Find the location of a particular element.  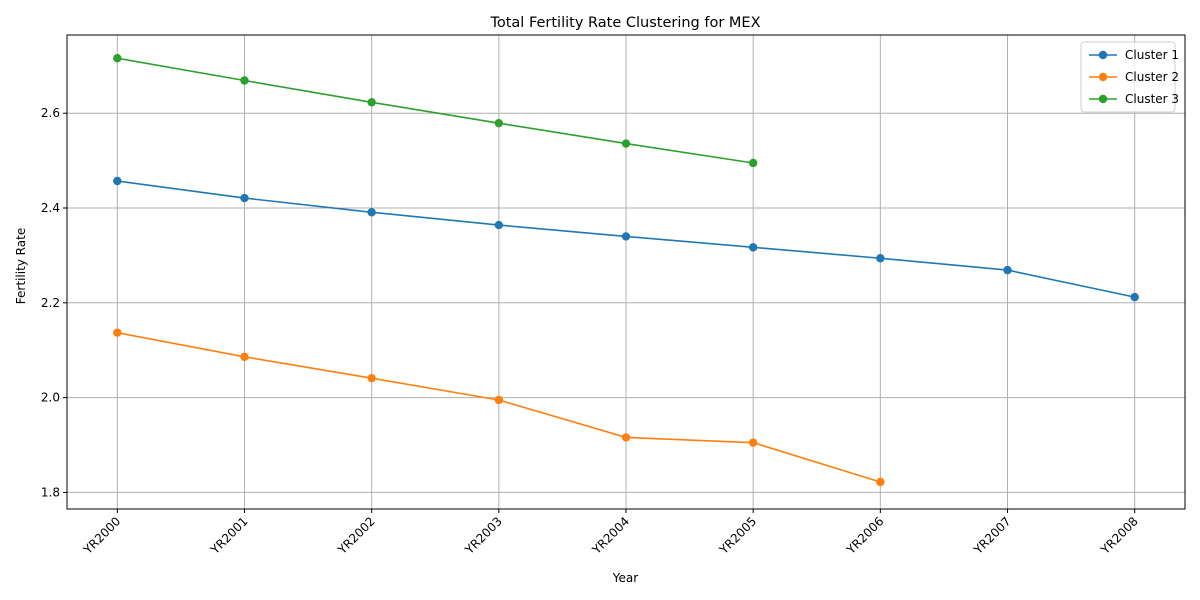

y-axis-label: Fertility Rate is located at coordinates (21, 266).